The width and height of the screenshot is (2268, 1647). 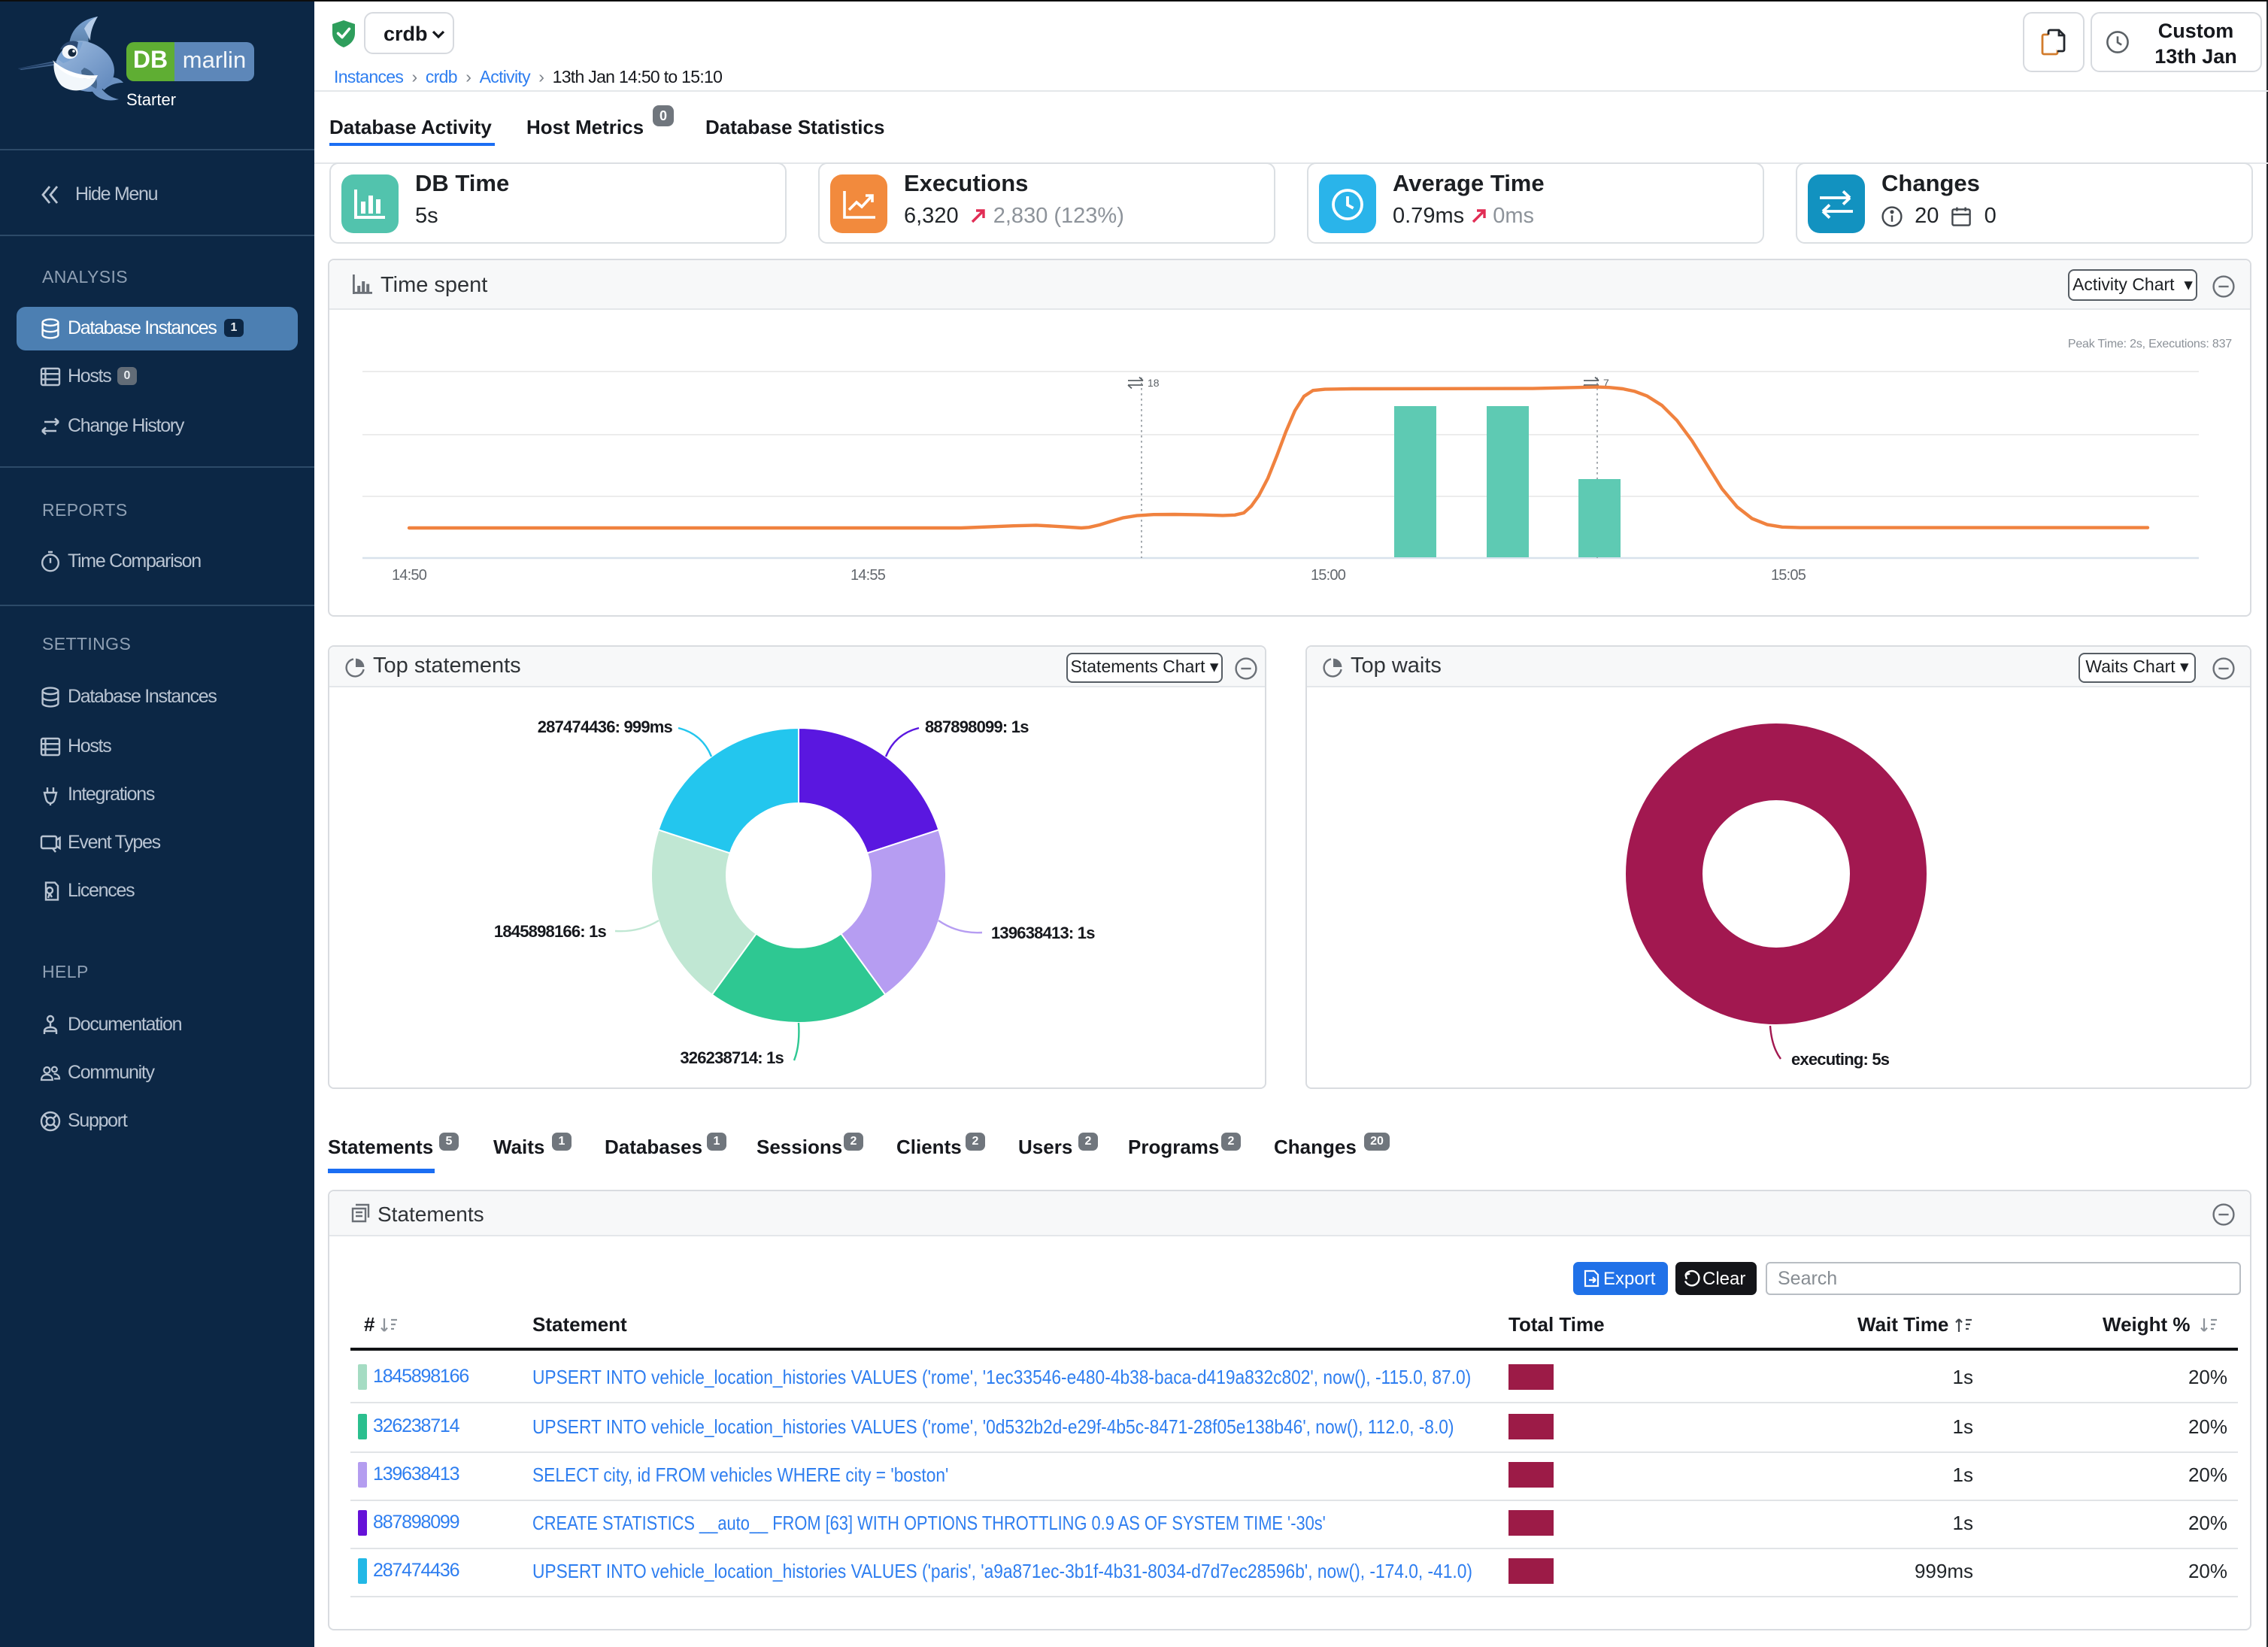 What do you see at coordinates (2150, 344) in the screenshot?
I see `svg-text: Peak Time: 2s, Executions: 837` at bounding box center [2150, 344].